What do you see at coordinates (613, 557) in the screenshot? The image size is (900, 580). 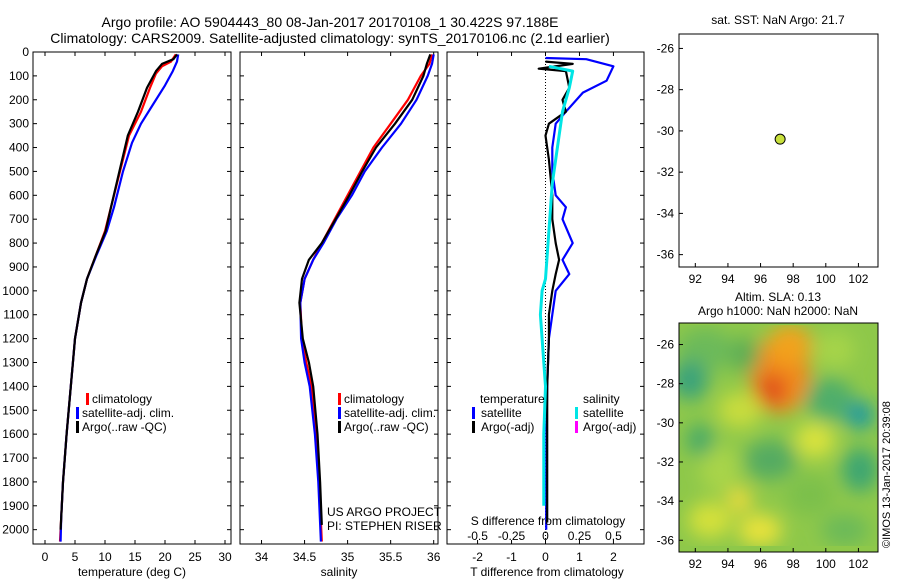 I see `x-tick-label: 2` at bounding box center [613, 557].